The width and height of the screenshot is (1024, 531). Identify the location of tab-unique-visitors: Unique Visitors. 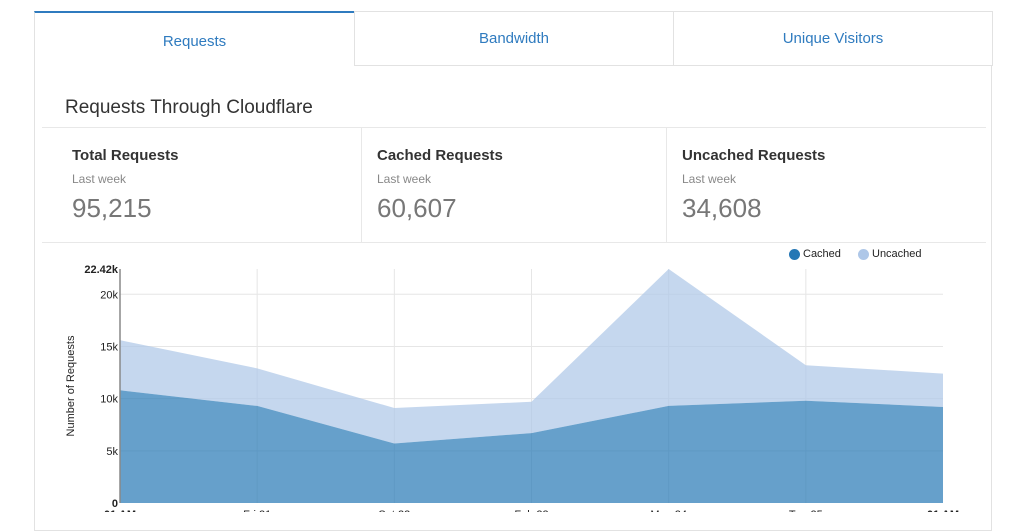
(833, 38).